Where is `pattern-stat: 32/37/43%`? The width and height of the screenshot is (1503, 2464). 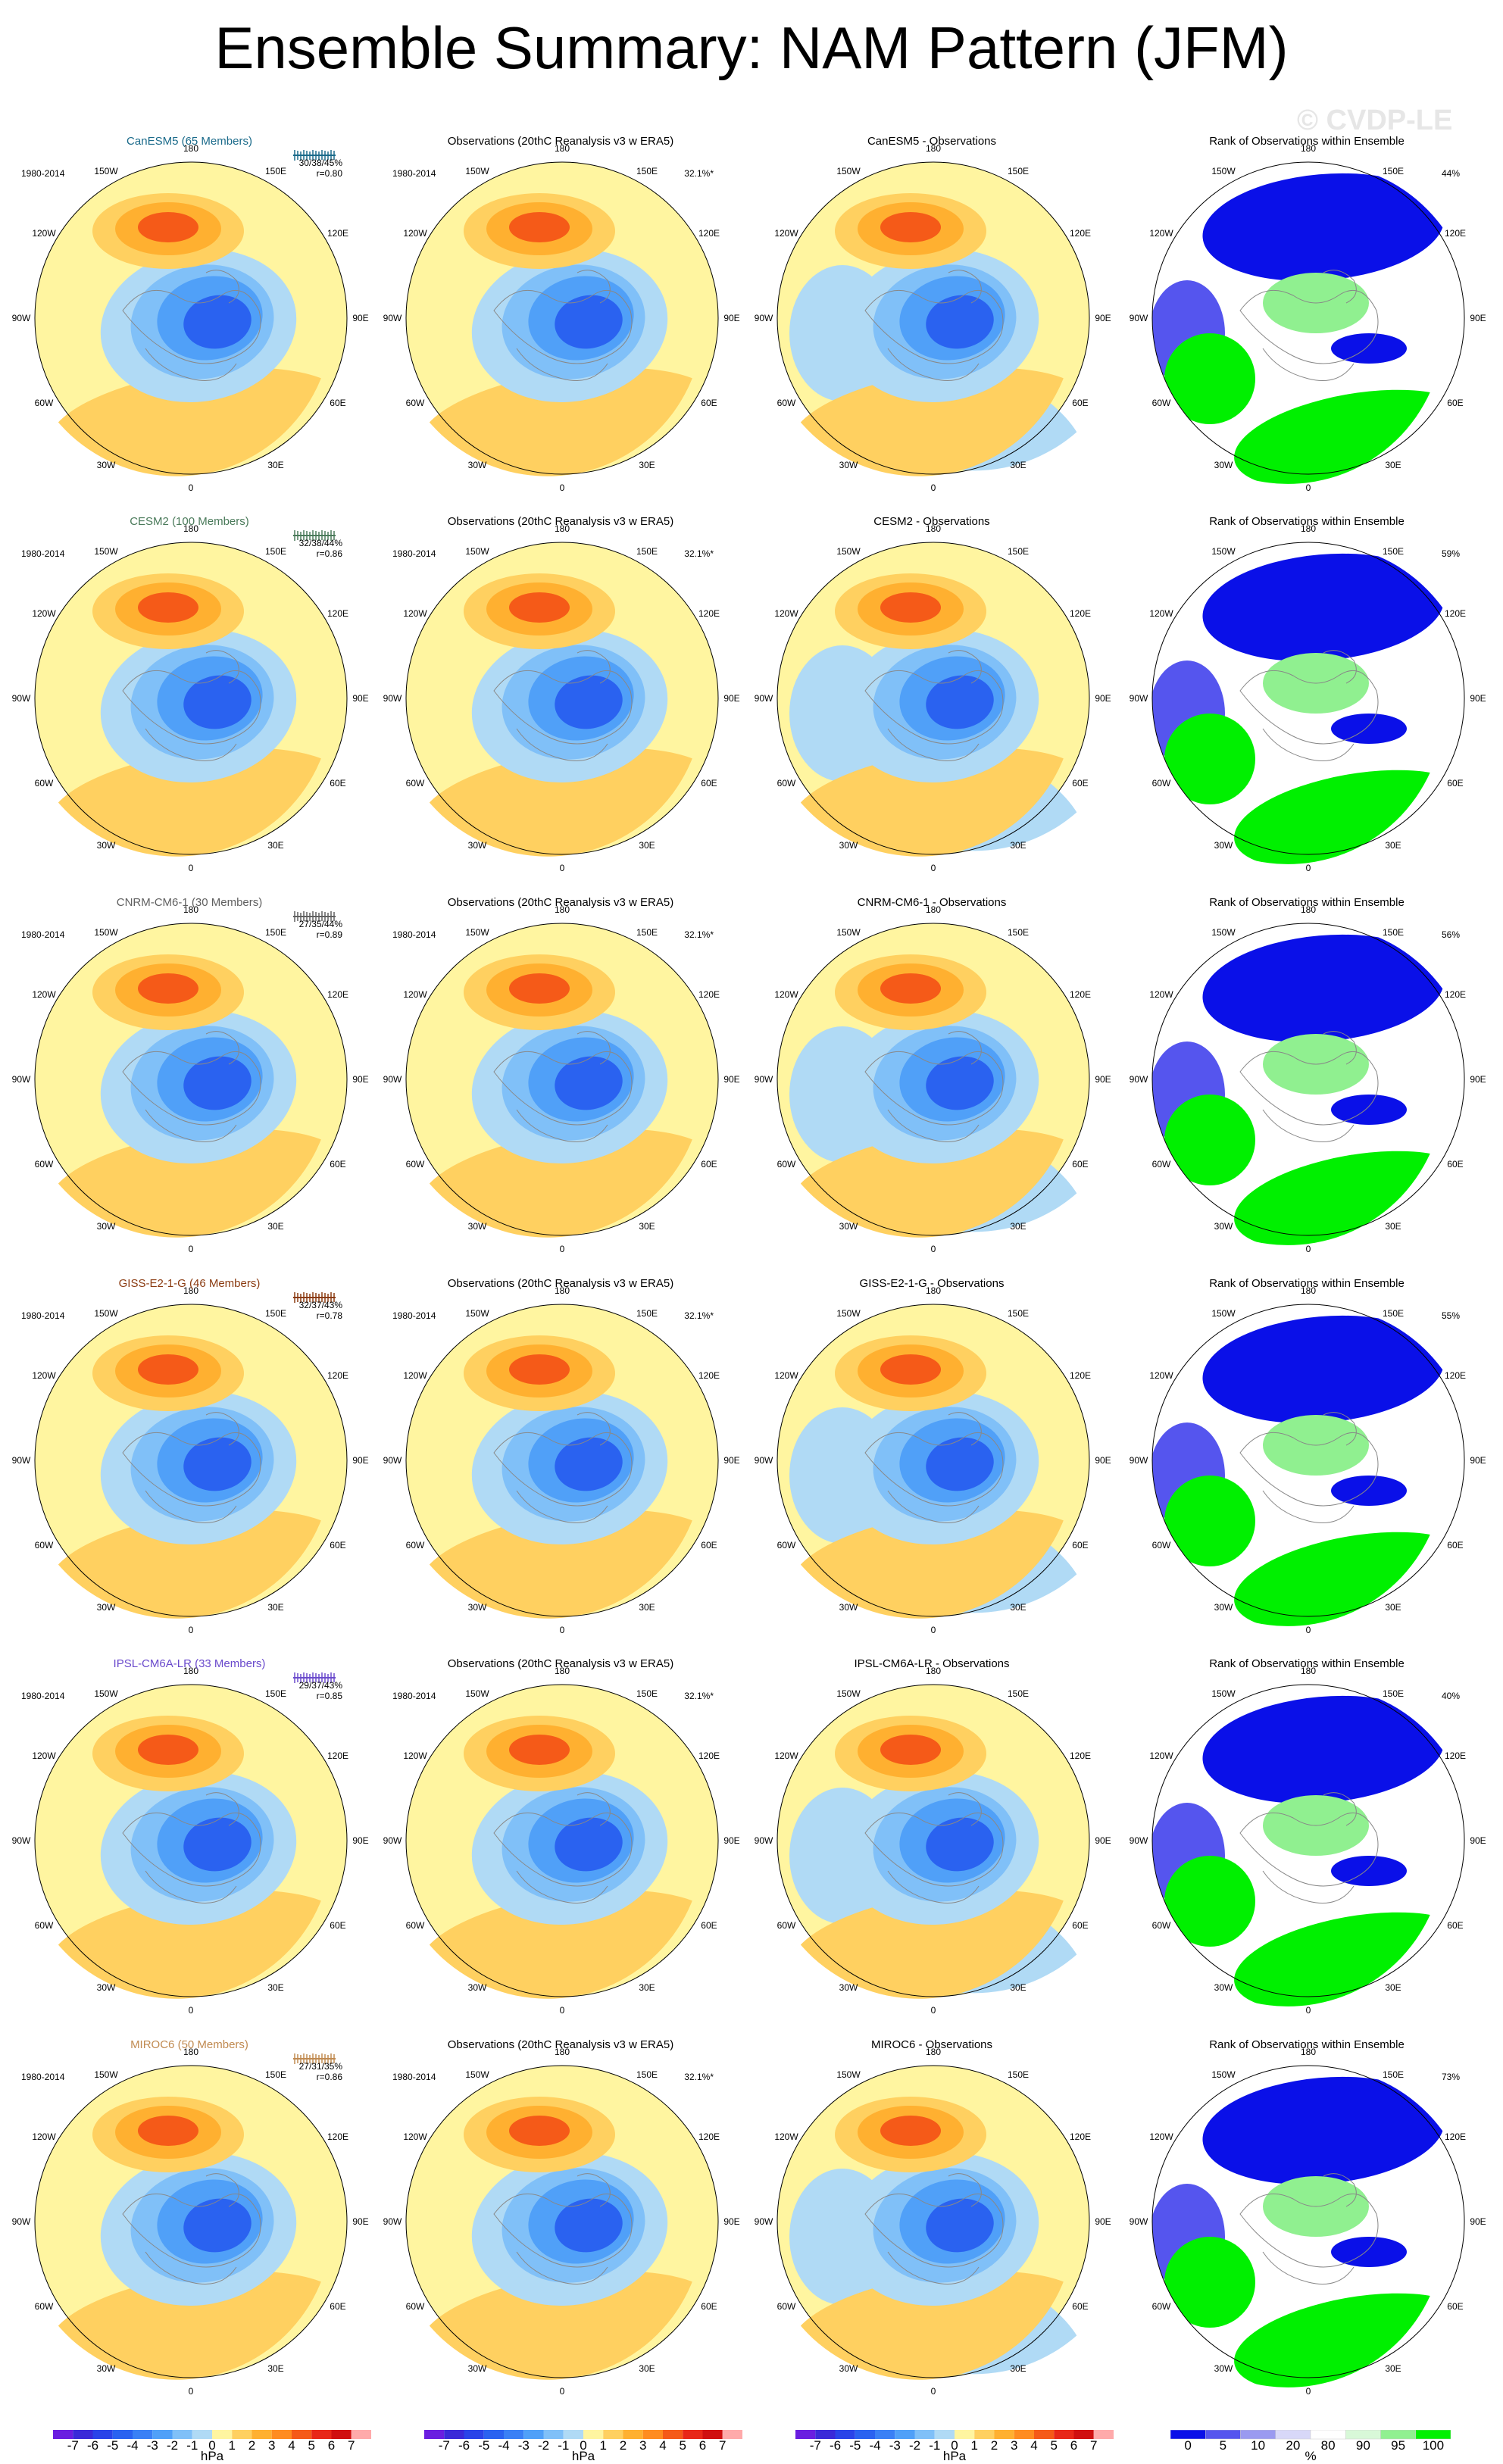
pattern-stat: 32/37/43% is located at coordinates (320, 1305).